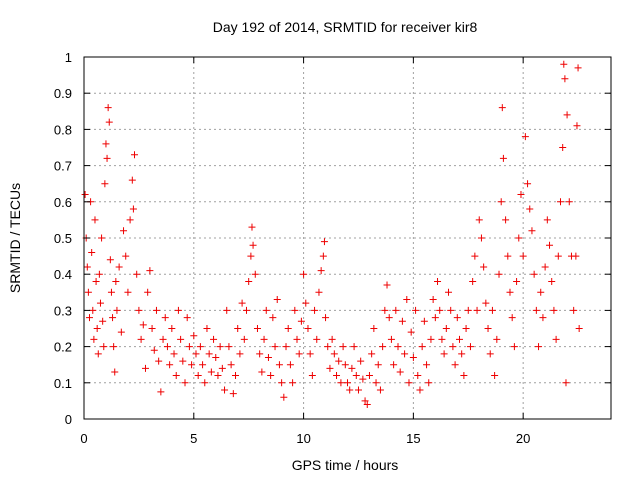 The image size is (640, 480). I want to click on y-tick-label: 0.8, so click(63, 129).